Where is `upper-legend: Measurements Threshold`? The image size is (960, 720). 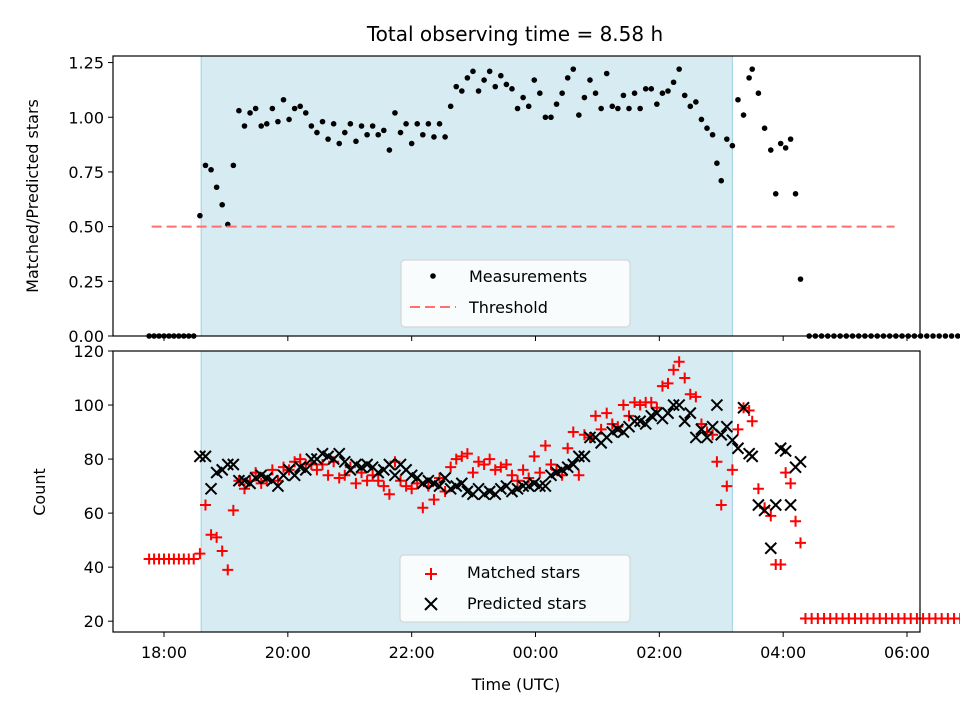 upper-legend: Measurements Threshold is located at coordinates (515, 293).